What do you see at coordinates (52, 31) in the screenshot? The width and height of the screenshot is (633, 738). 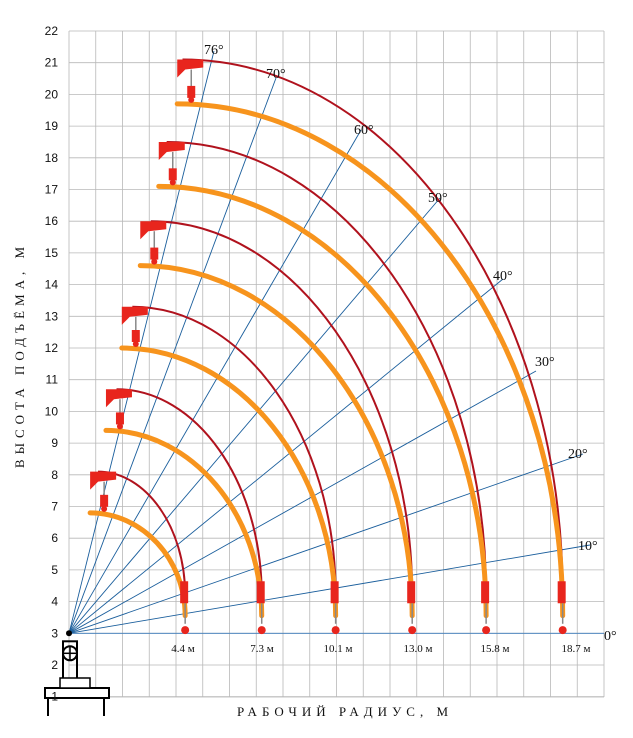 I see `y-tick-label: 22` at bounding box center [52, 31].